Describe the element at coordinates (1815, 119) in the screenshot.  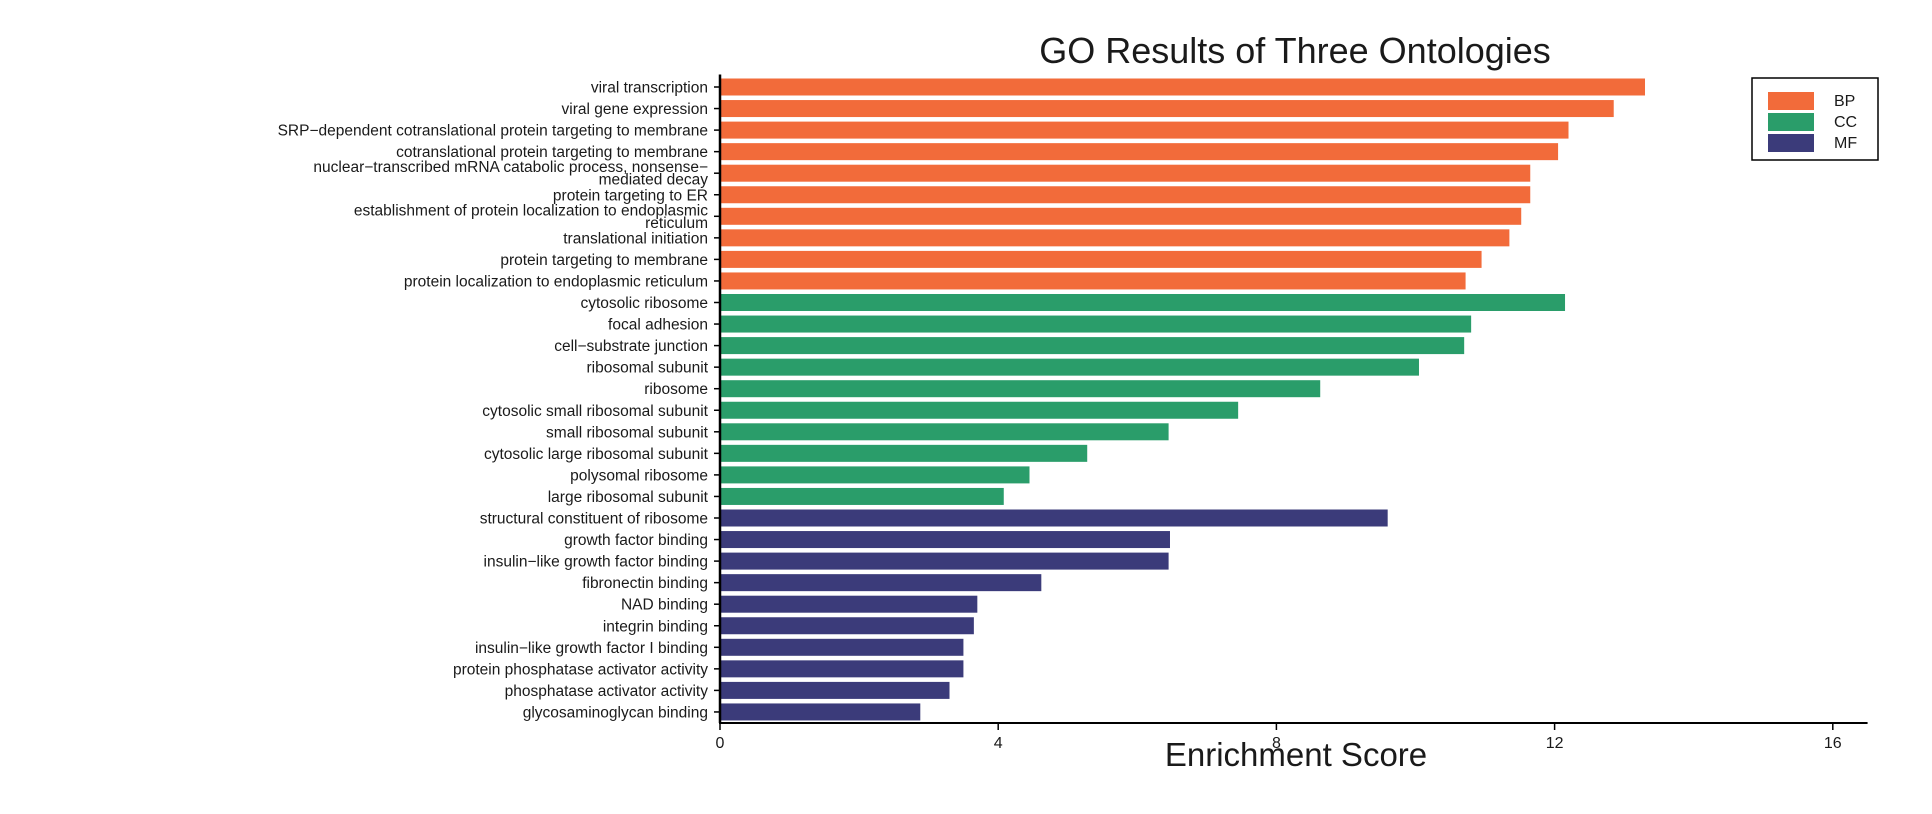
I see `legend: BP CC MF` at that location.